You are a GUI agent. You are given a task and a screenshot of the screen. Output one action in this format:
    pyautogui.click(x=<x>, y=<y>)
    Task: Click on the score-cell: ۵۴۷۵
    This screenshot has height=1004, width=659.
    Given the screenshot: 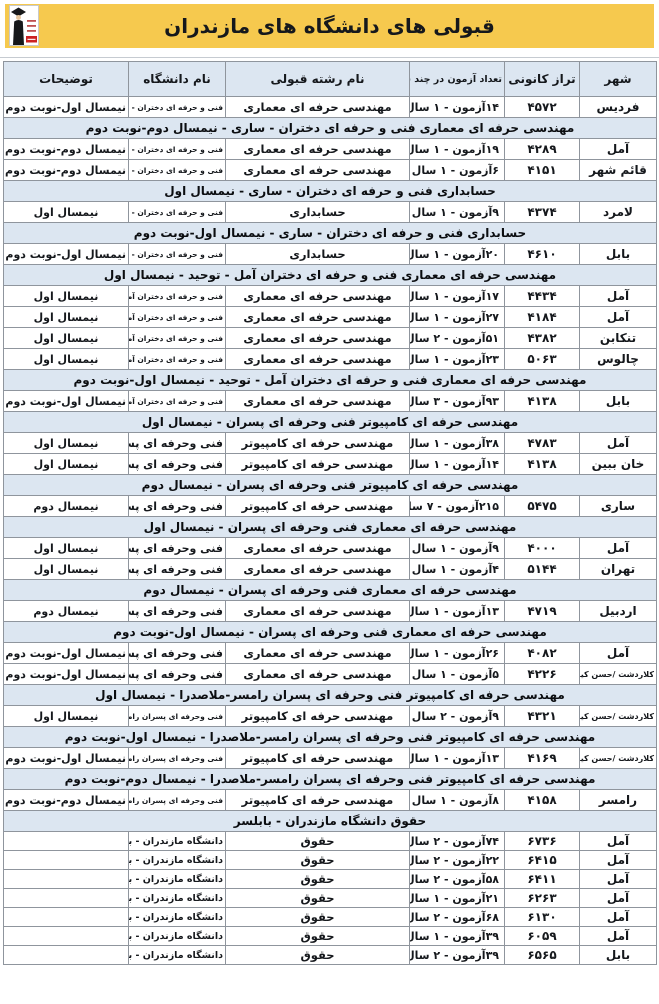 What is the action you would take?
    pyautogui.click(x=542, y=506)
    